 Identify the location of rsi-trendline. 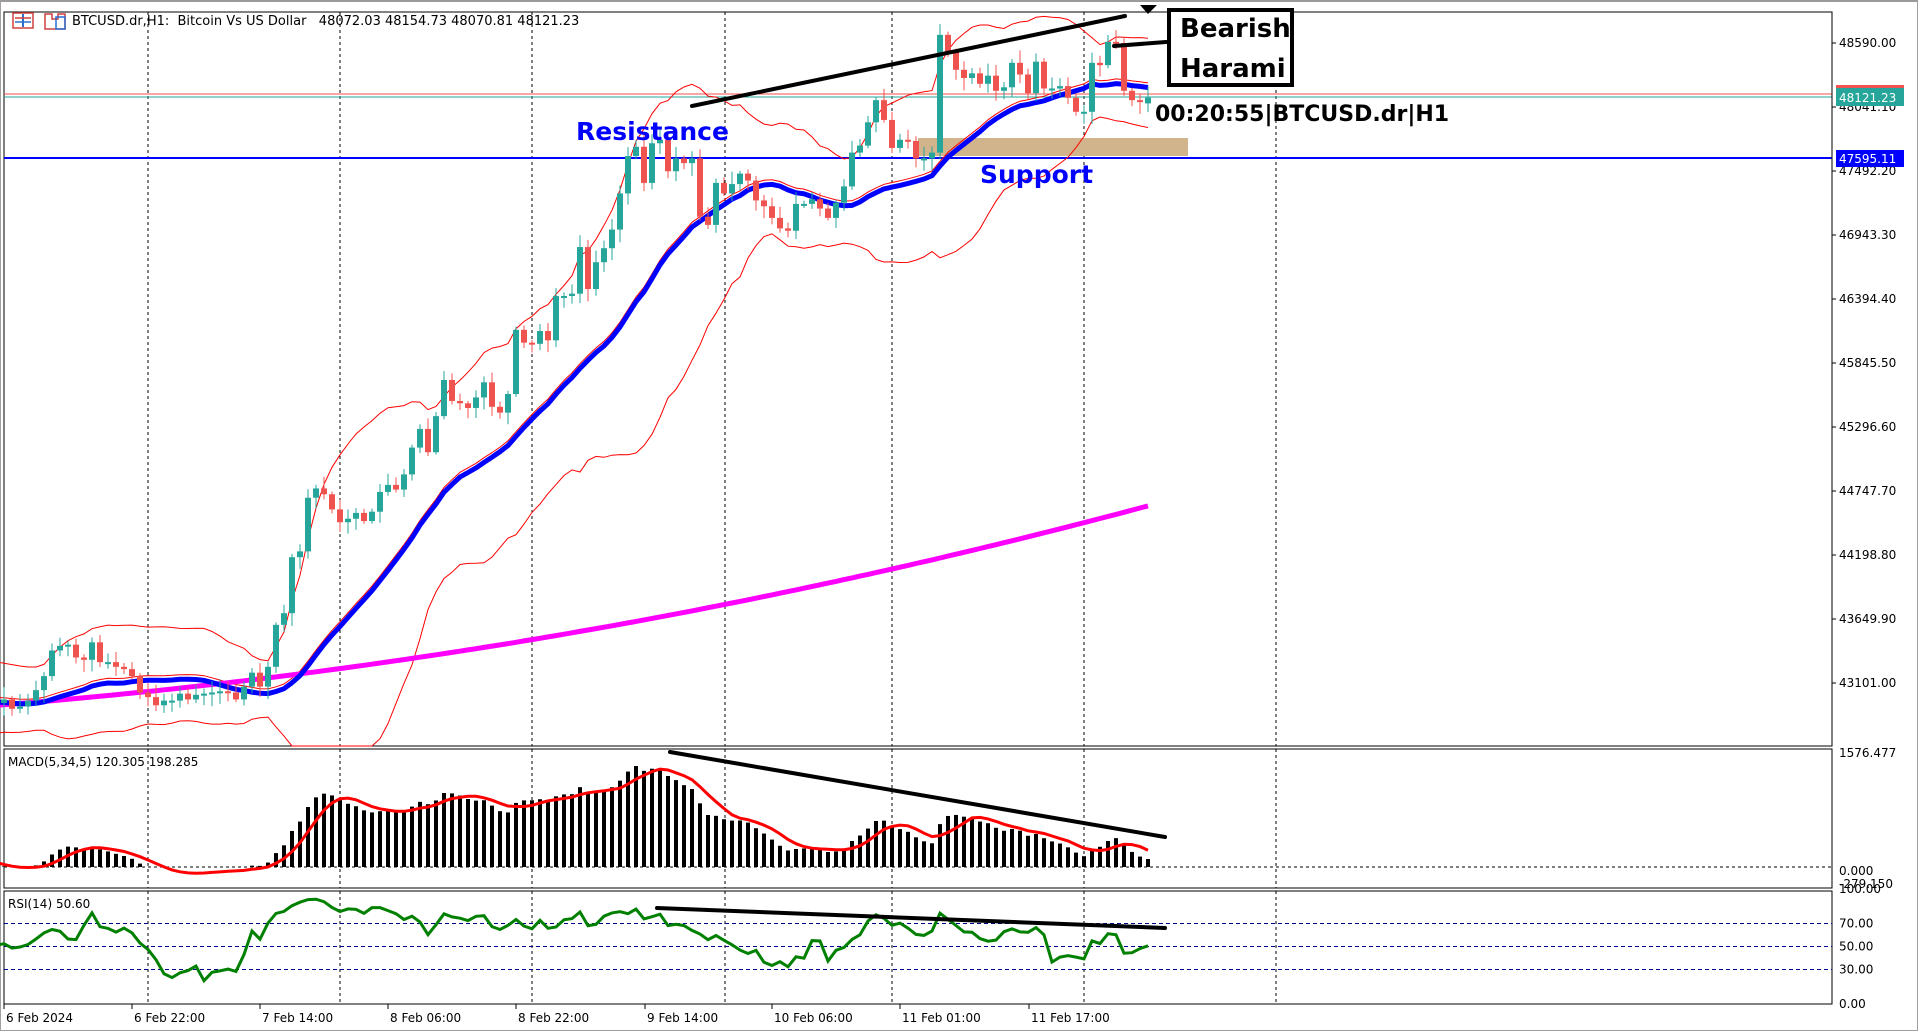
(911, 918).